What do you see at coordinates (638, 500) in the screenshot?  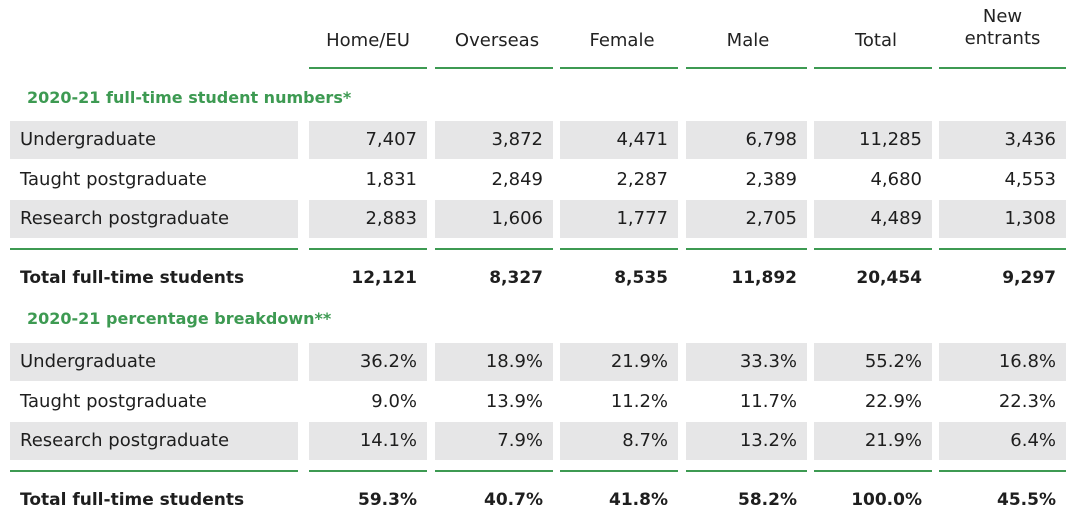 I see `cell-value: 41.8%` at bounding box center [638, 500].